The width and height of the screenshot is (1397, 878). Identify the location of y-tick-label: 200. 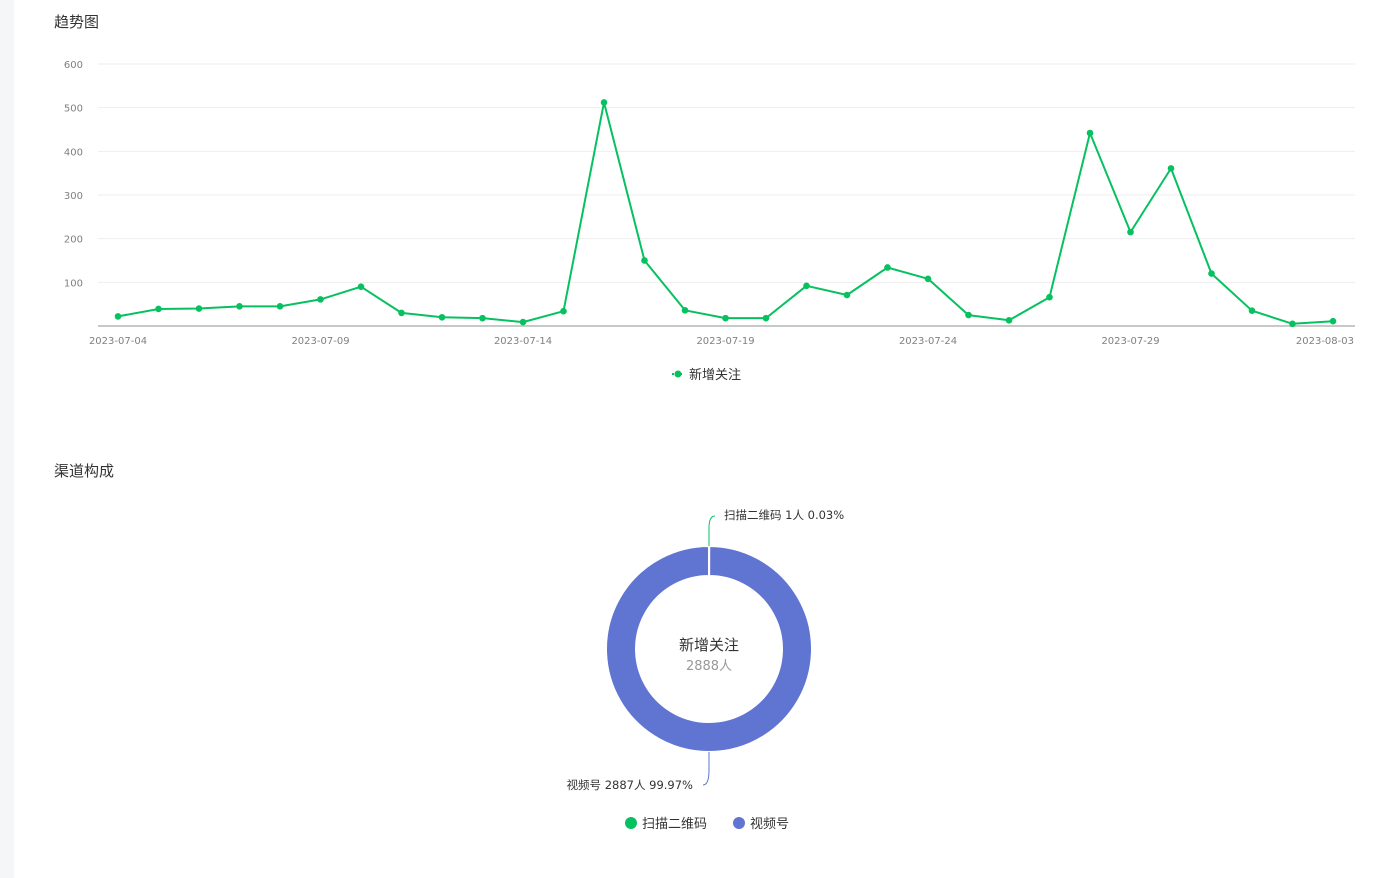
(73, 240).